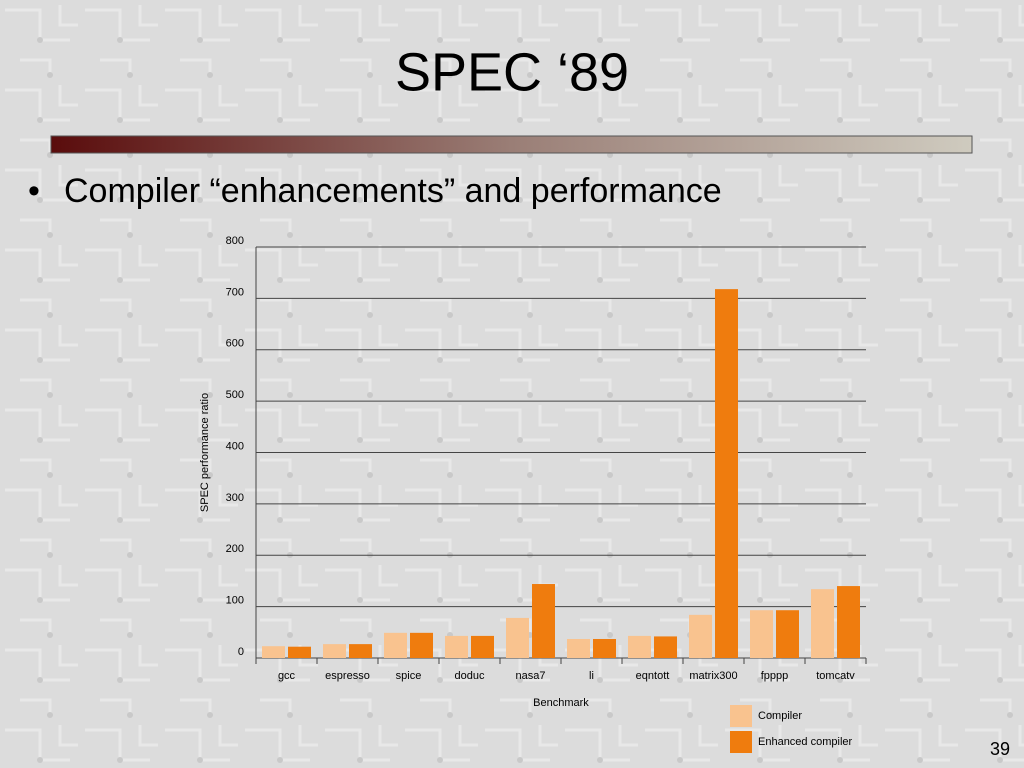  I want to click on x-tick-label: tomcatv, so click(835, 676).